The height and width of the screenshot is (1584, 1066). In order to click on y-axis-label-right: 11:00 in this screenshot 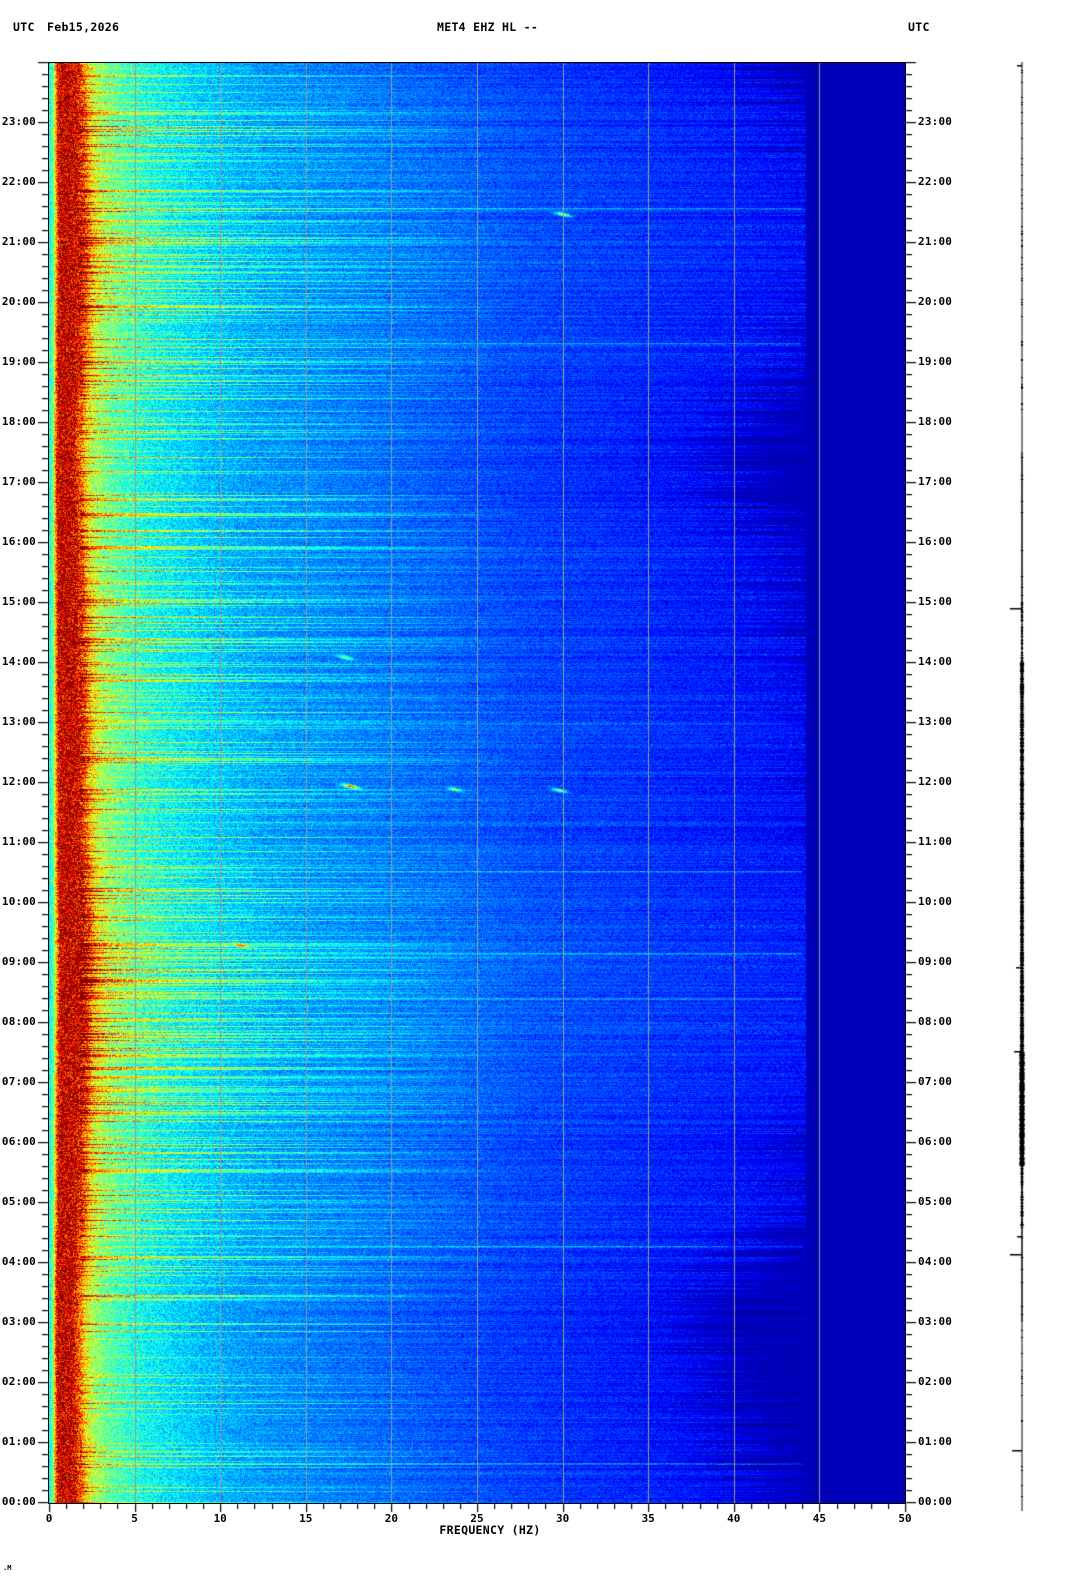, I will do `click(935, 841)`.